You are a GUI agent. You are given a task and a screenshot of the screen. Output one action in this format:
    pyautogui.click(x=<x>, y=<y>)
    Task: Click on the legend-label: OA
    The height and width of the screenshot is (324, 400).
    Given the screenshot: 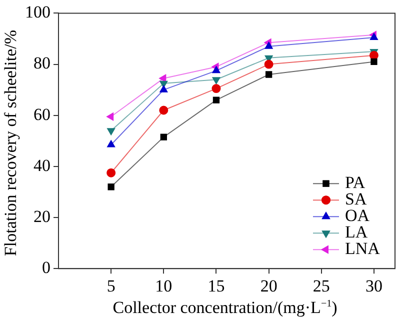 What is the action you would take?
    pyautogui.click(x=357, y=216)
    